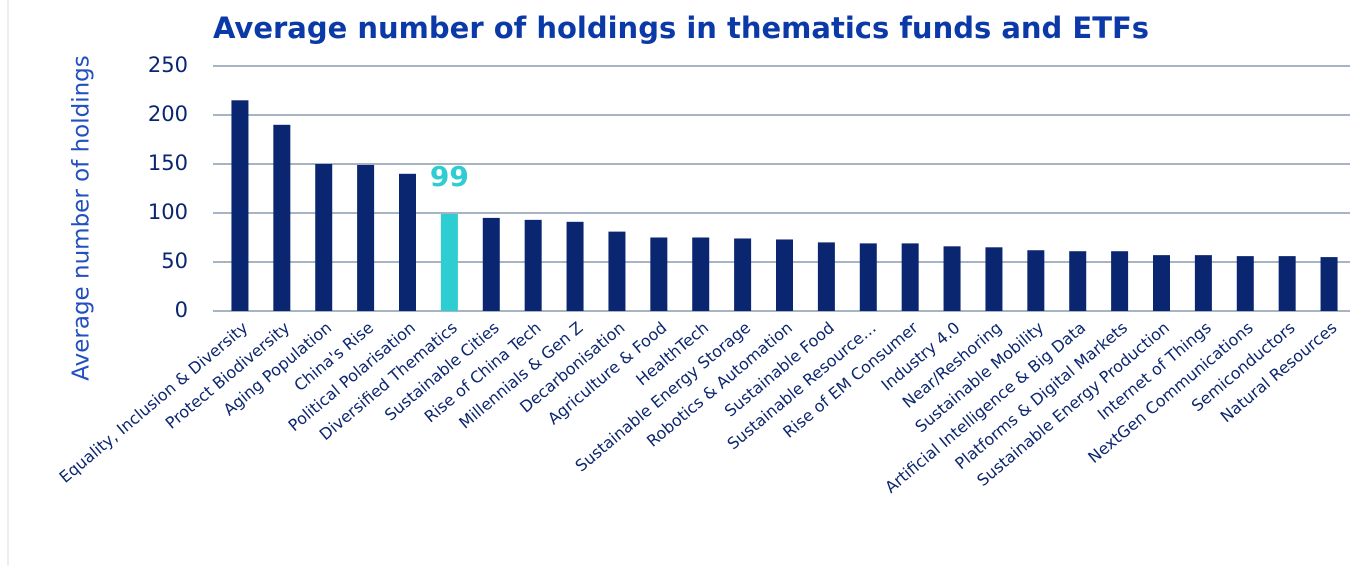 This screenshot has width=1363, height=566. Describe the element at coordinates (449, 176) in the screenshot. I see `data-label: 99` at that location.